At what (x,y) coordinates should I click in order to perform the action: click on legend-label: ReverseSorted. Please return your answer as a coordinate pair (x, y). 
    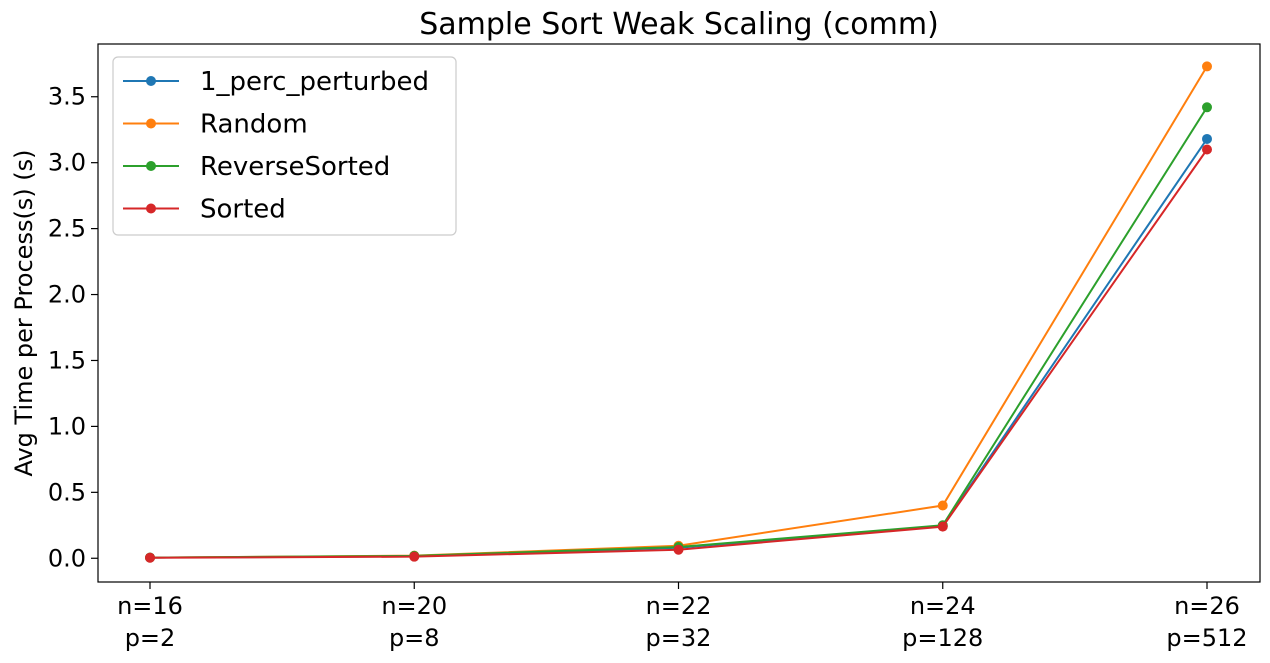
    Looking at the image, I should click on (295, 167).